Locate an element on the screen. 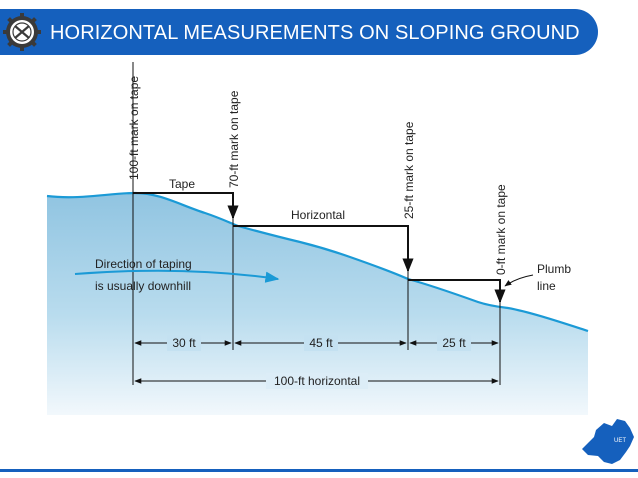  title-bar is located at coordinates (299, 32).